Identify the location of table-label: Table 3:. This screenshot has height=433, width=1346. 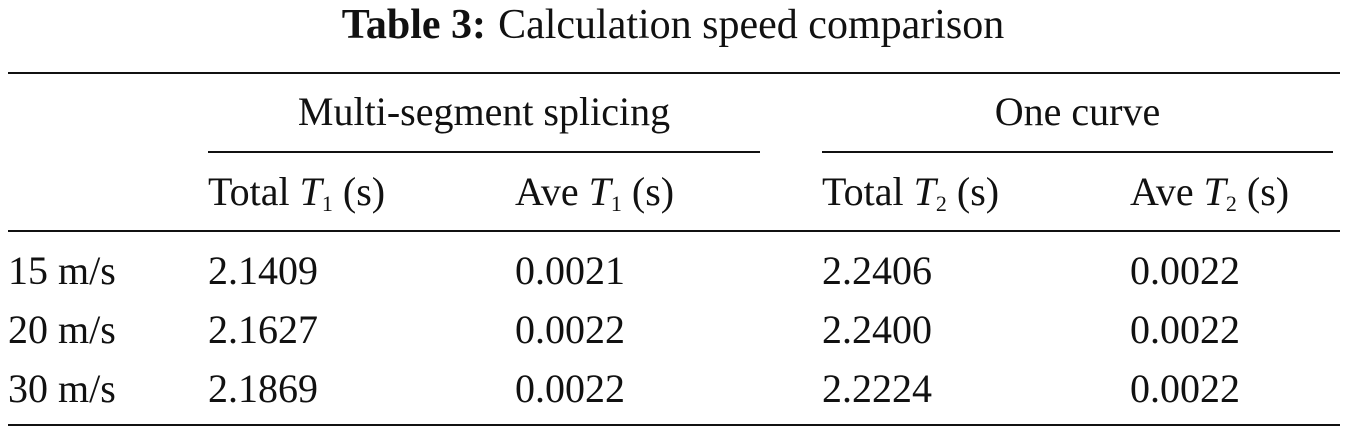
(414, 25).